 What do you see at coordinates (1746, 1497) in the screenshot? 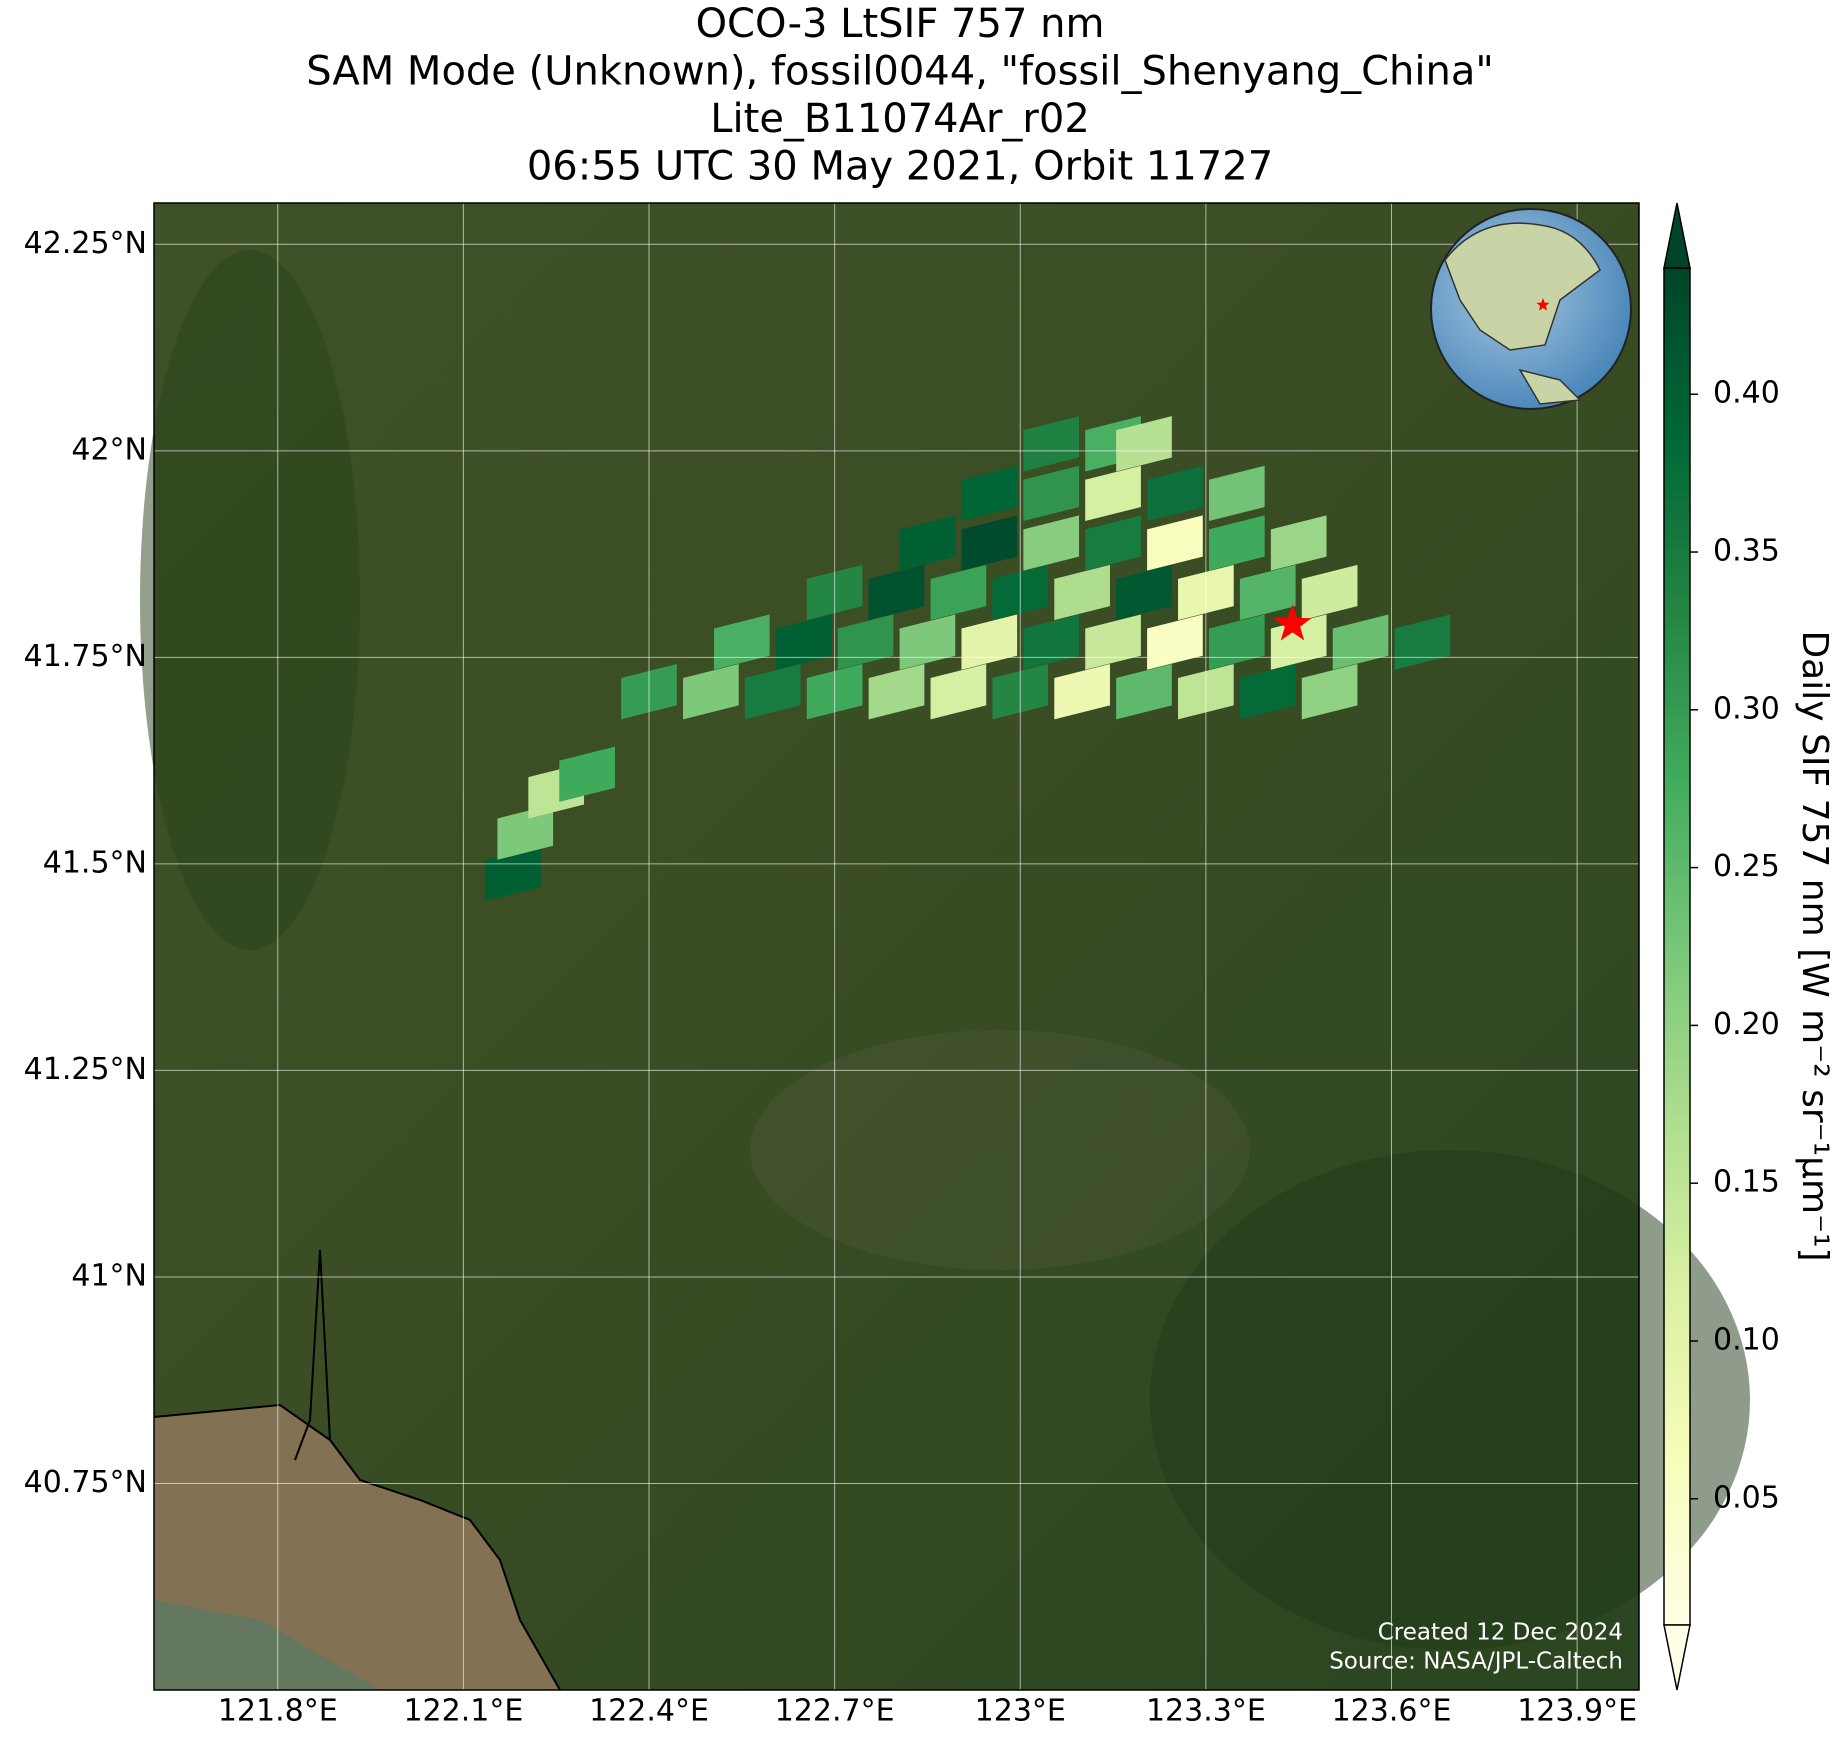
I see `colorbar-tick-label: 0.05` at bounding box center [1746, 1497].